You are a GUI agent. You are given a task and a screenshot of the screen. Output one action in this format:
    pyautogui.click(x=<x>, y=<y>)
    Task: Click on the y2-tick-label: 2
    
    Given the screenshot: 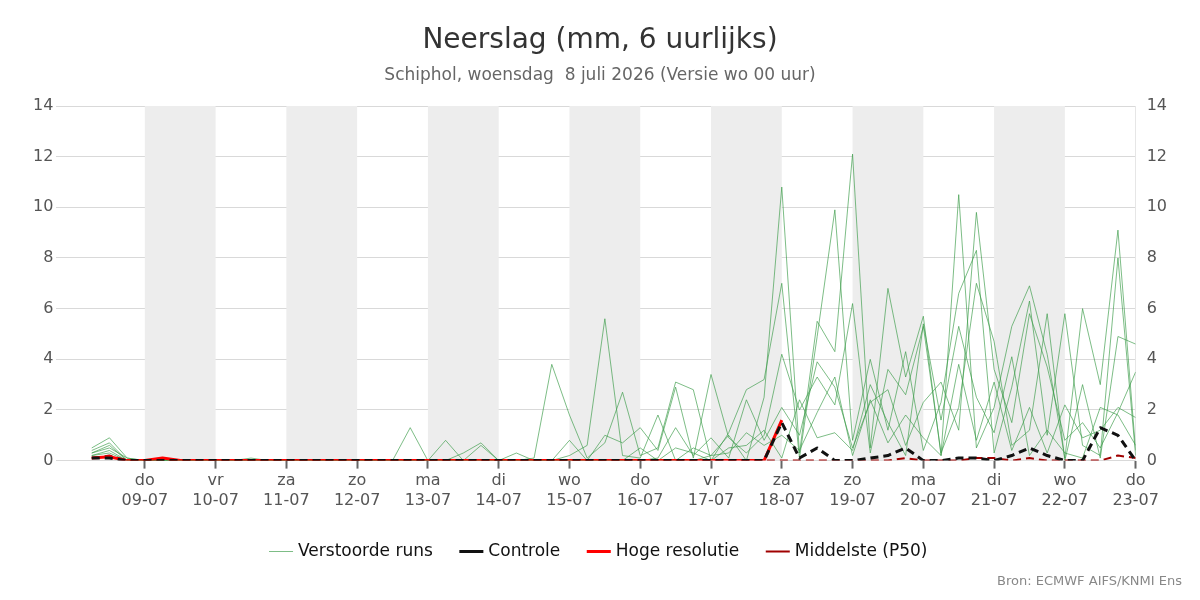 What is the action you would take?
    pyautogui.click(x=1151, y=409)
    